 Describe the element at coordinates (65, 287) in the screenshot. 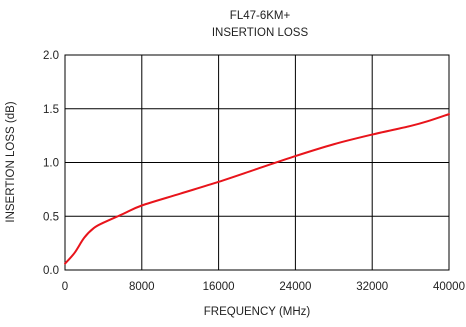

I see `x-tick-label: 0` at that location.